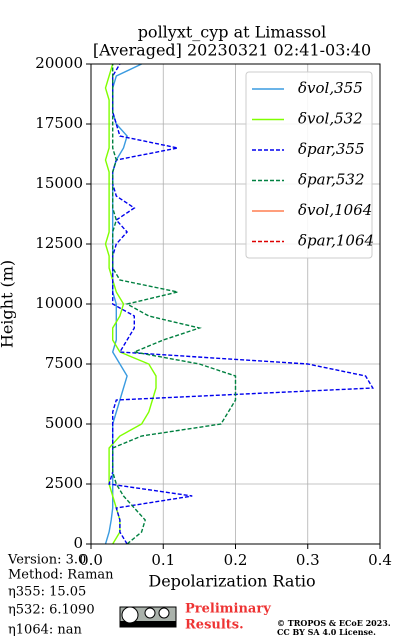  I want to click on note: η355: 15.05, so click(47, 592).